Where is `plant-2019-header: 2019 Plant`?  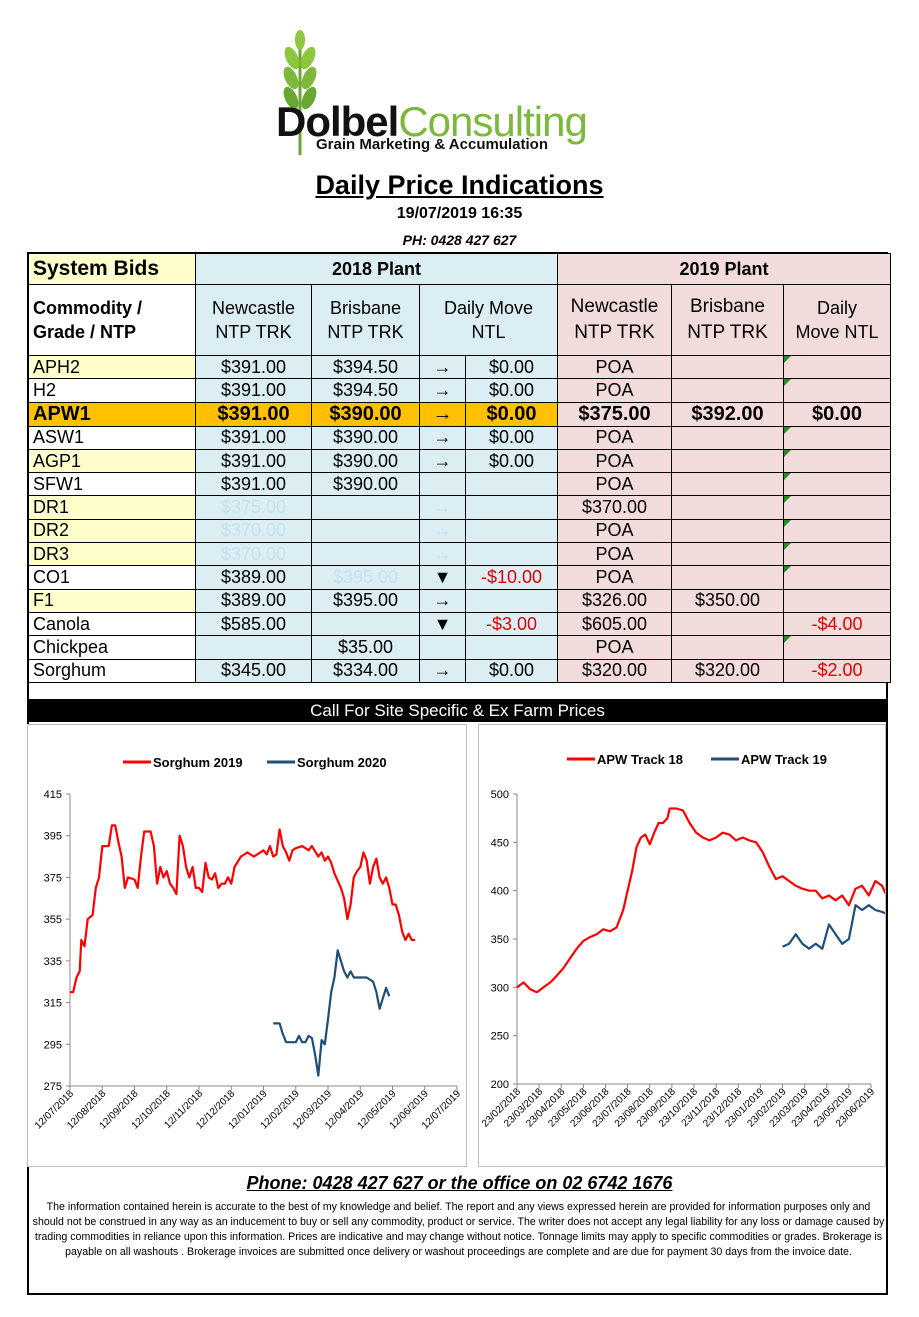
plant-2019-header: 2019 Plant is located at coordinates (724, 269).